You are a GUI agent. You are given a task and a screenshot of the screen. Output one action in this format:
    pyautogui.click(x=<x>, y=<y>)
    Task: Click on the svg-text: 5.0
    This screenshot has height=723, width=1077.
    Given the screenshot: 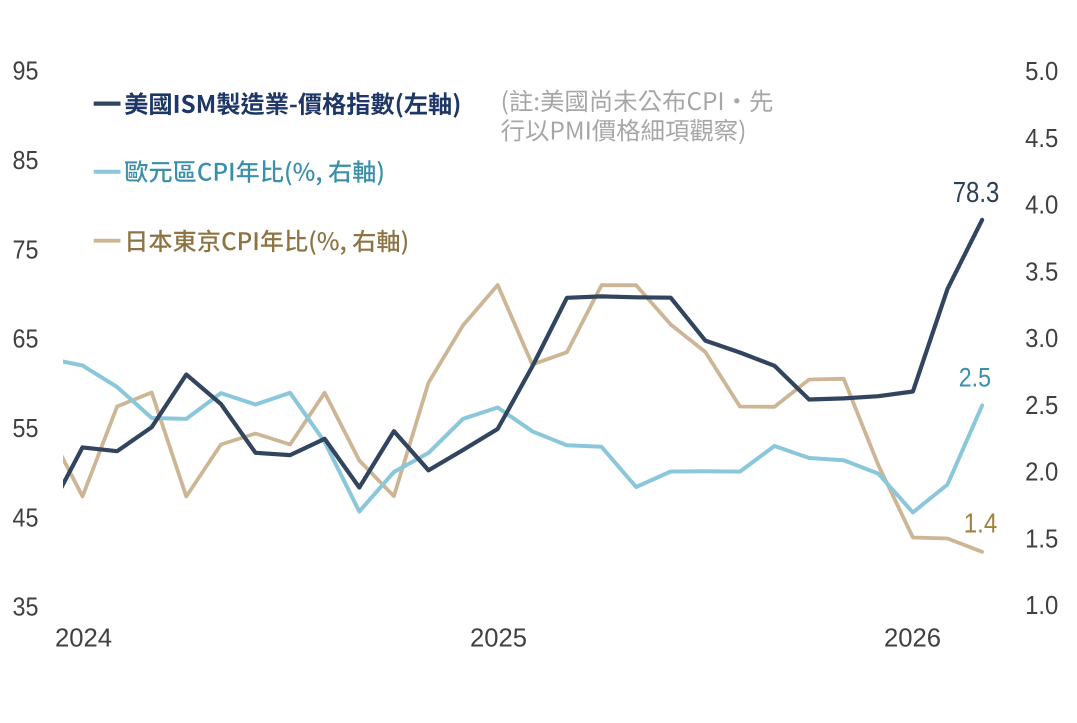 What is the action you would take?
    pyautogui.click(x=1041, y=71)
    